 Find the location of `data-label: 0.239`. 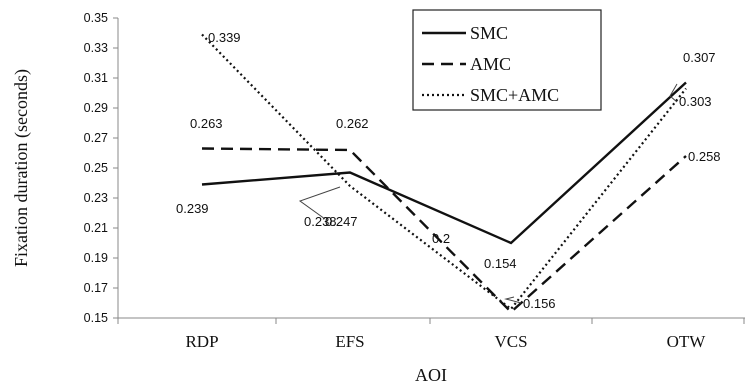

data-label: 0.239 is located at coordinates (192, 208).